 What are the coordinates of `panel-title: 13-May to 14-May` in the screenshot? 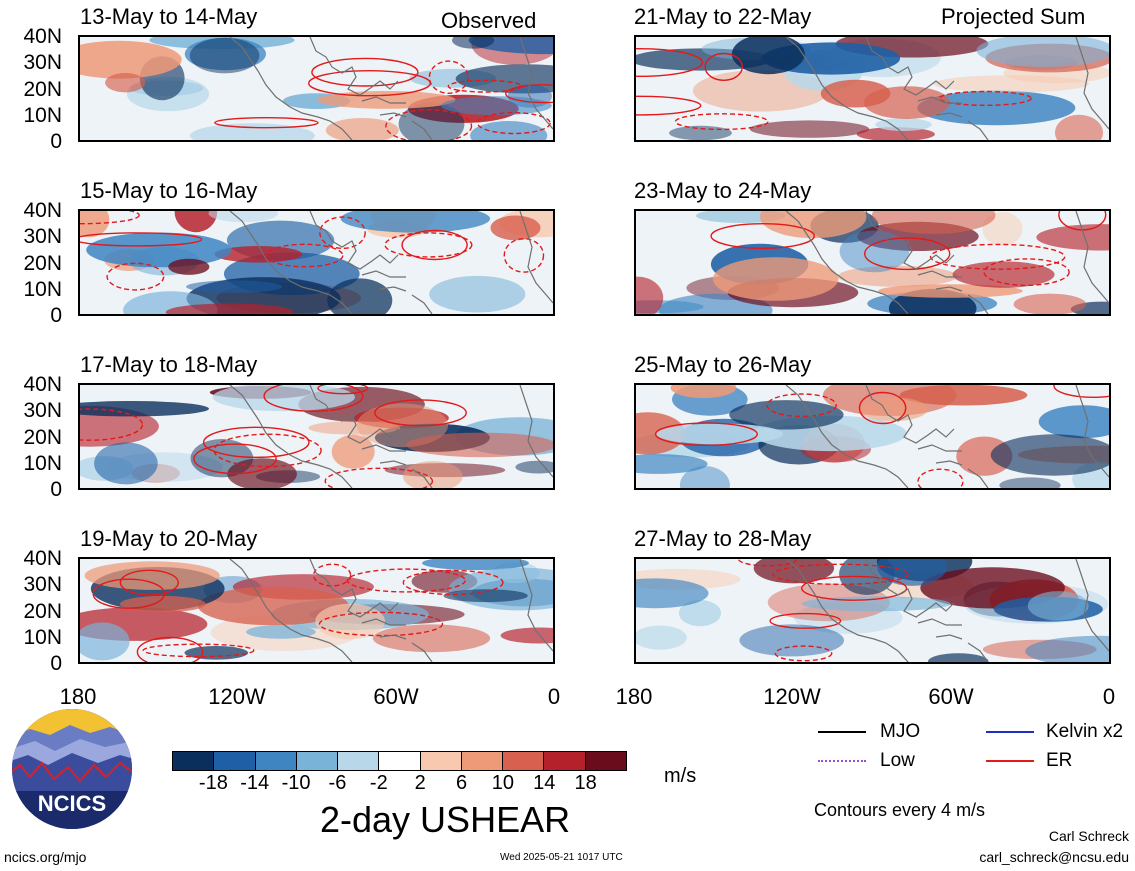 It's located at (169, 16).